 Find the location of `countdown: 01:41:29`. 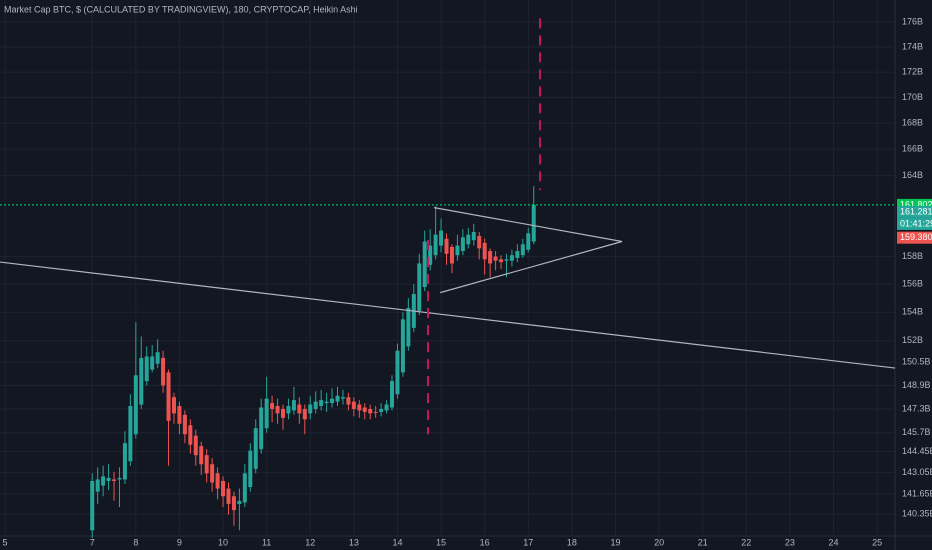

countdown: 01:41:29 is located at coordinates (916, 223).